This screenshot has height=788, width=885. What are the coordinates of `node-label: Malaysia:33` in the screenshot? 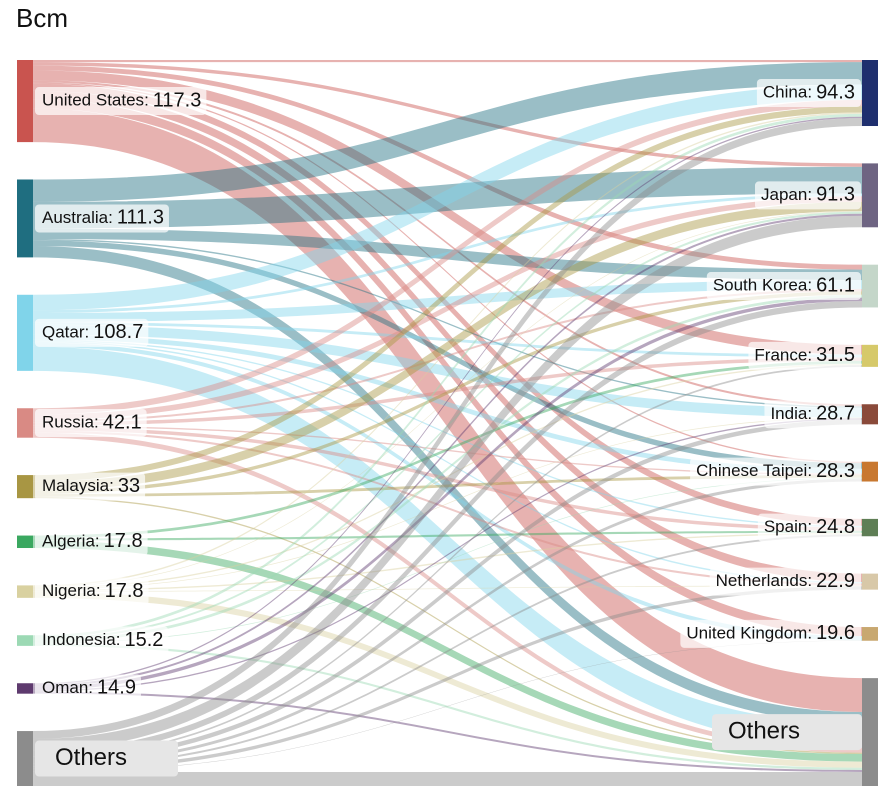 It's located at (90, 486).